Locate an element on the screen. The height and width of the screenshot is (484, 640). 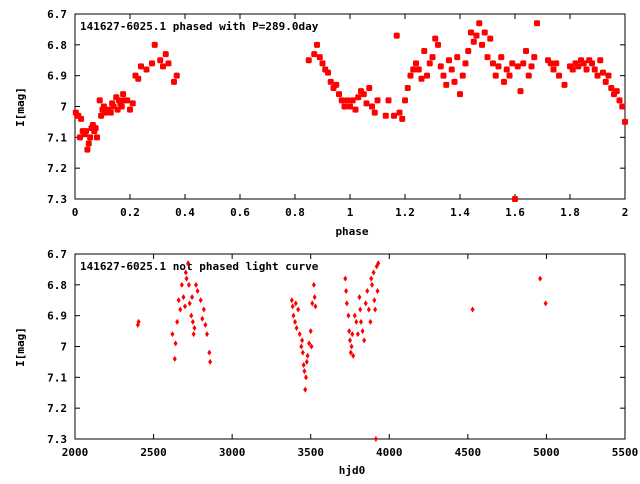
x-tick-label: 5500 is located at coordinates (625, 452).